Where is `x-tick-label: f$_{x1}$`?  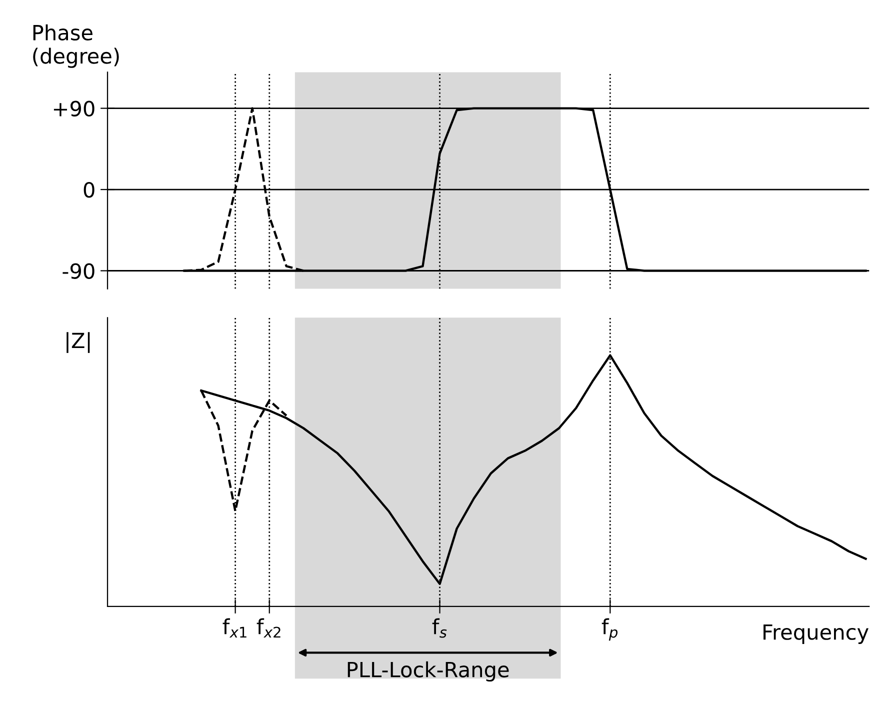 x-tick-label: f$_{x1}$ is located at coordinates (234, 628).